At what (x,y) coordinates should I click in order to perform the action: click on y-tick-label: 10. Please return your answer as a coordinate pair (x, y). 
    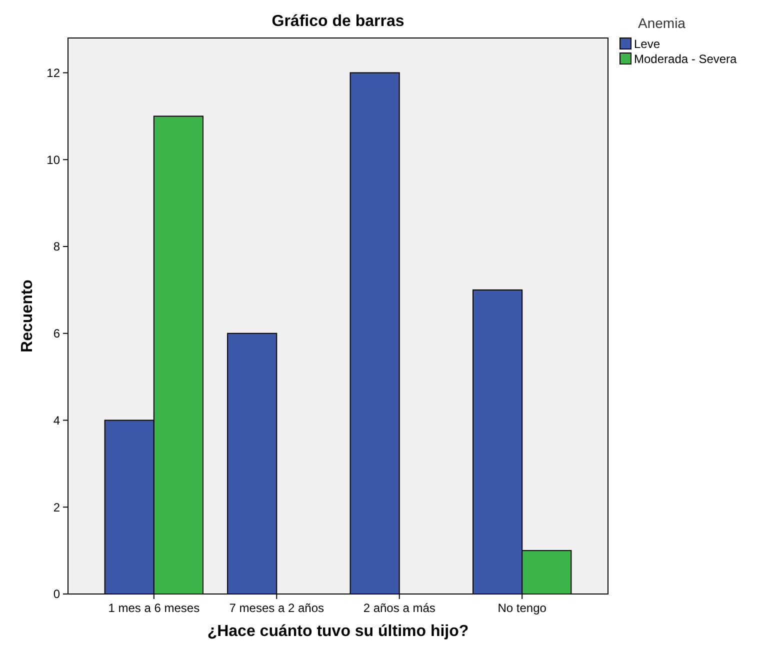
    Looking at the image, I should click on (53, 159).